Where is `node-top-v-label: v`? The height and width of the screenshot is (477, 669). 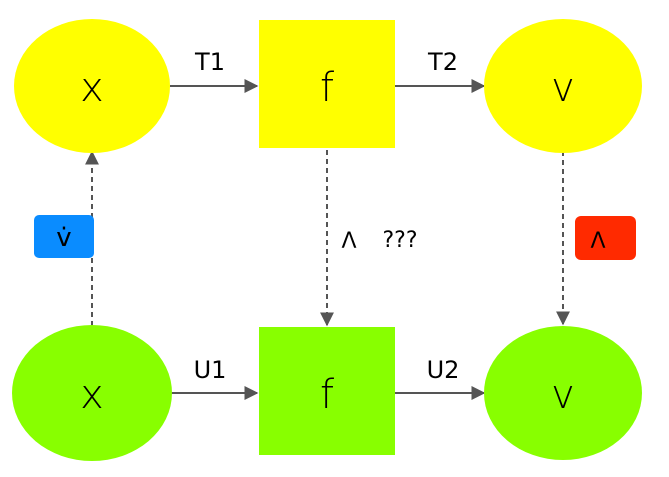 node-top-v-label: v is located at coordinates (563, 88).